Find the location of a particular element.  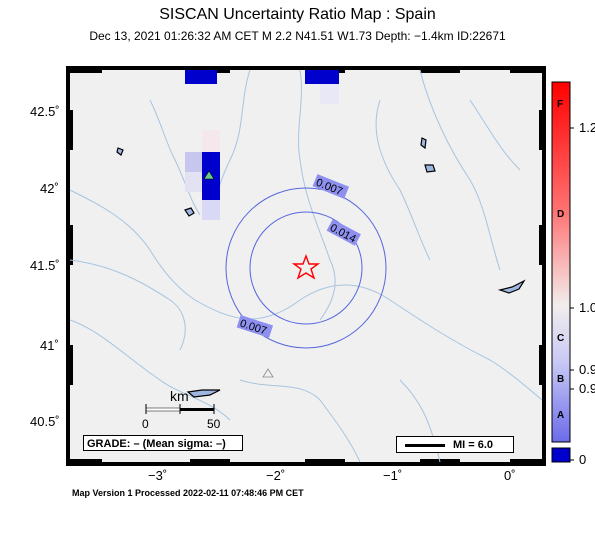

contour-label-boxes is located at coordinates (298, 256).